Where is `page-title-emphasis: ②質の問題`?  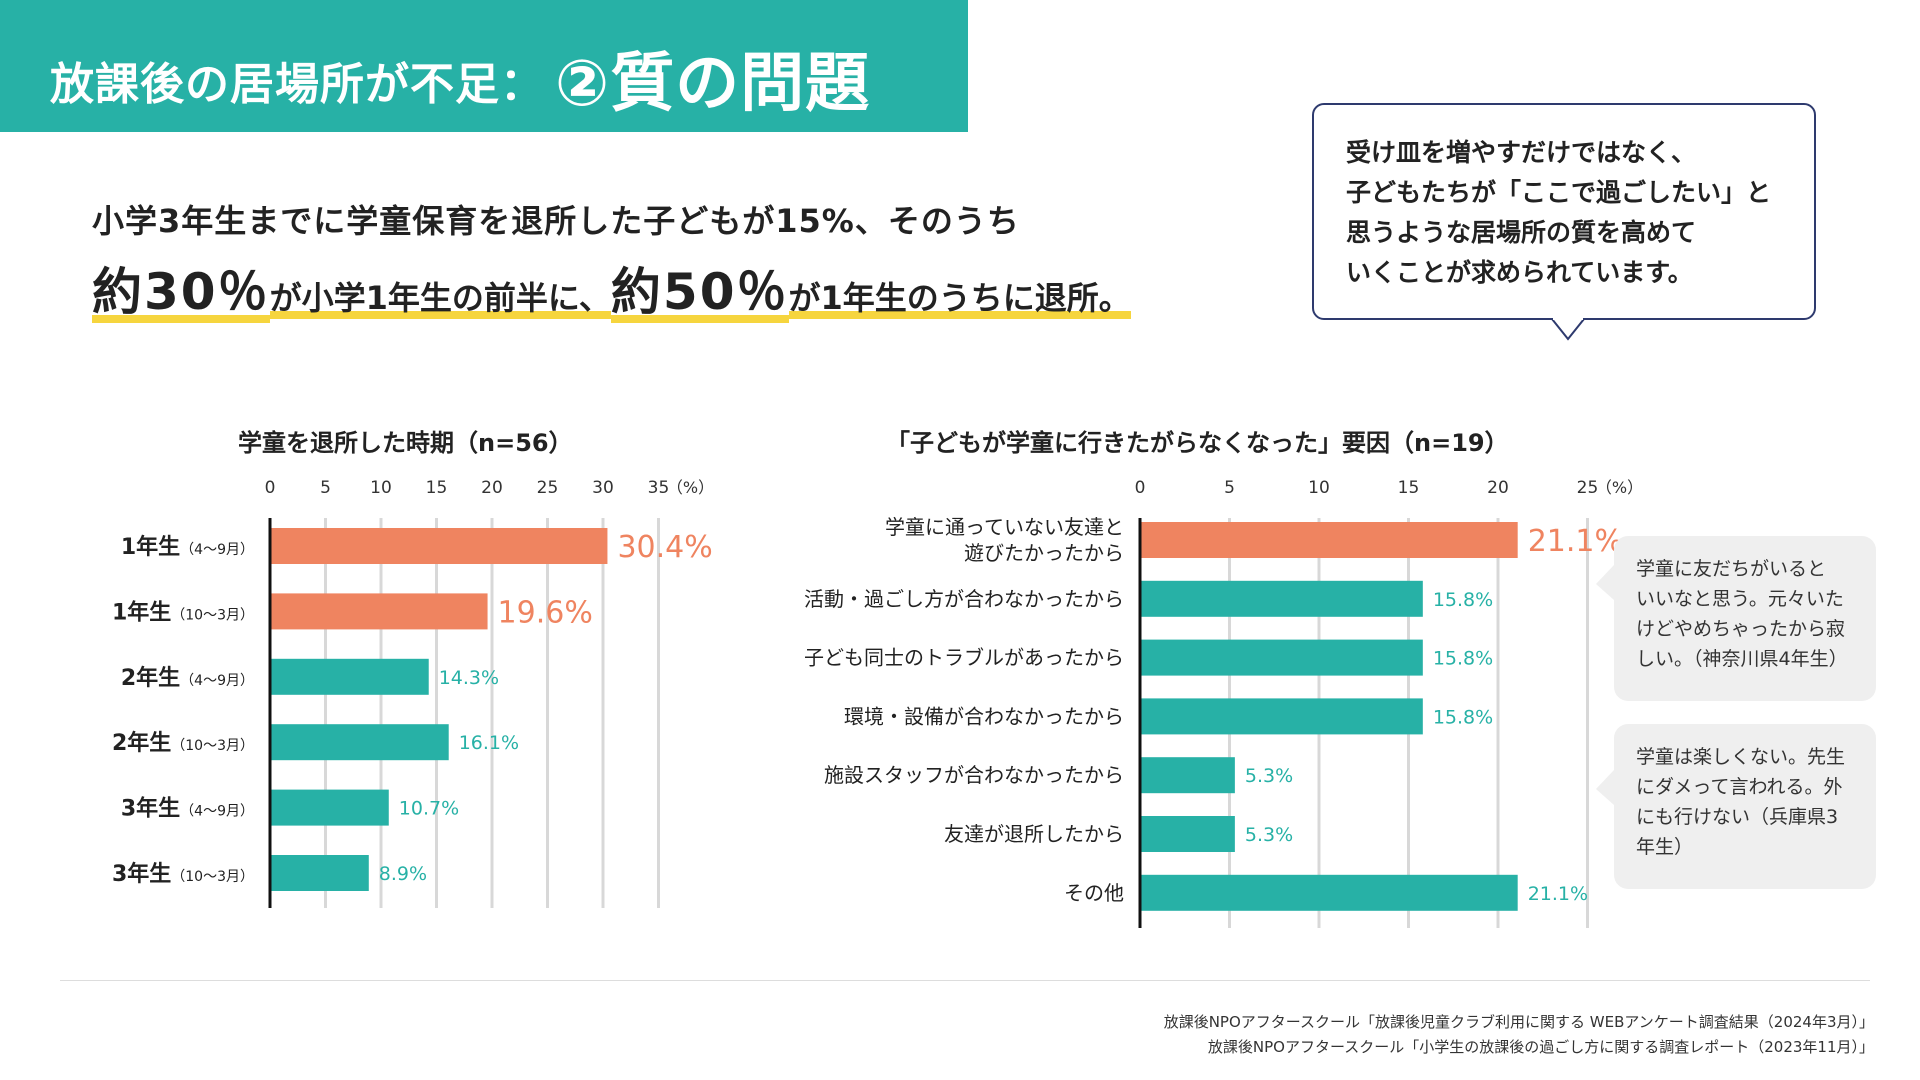 page-title-emphasis: ②質の問題 is located at coordinates (713, 84).